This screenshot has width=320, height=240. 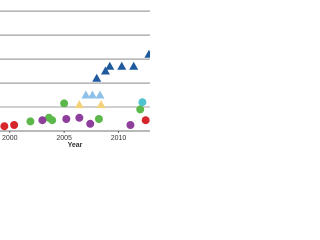 I want to click on x-axis-label: Year, so click(x=75, y=145).